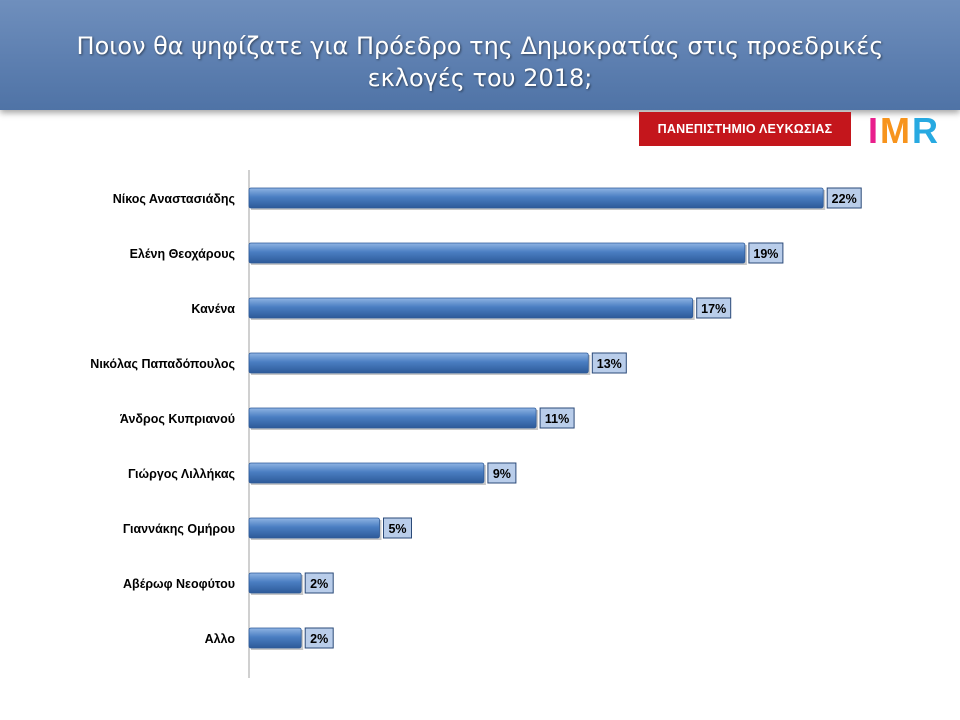 The height and width of the screenshot is (720, 960). I want to click on category-label: Νίκος Αναστασιάδης, so click(174, 199).